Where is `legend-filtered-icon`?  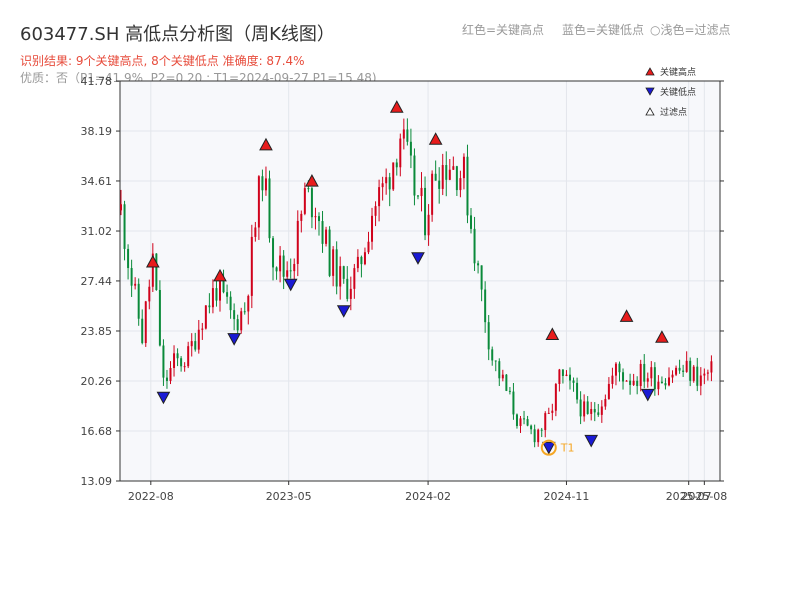 legend-filtered-icon is located at coordinates (650, 111).